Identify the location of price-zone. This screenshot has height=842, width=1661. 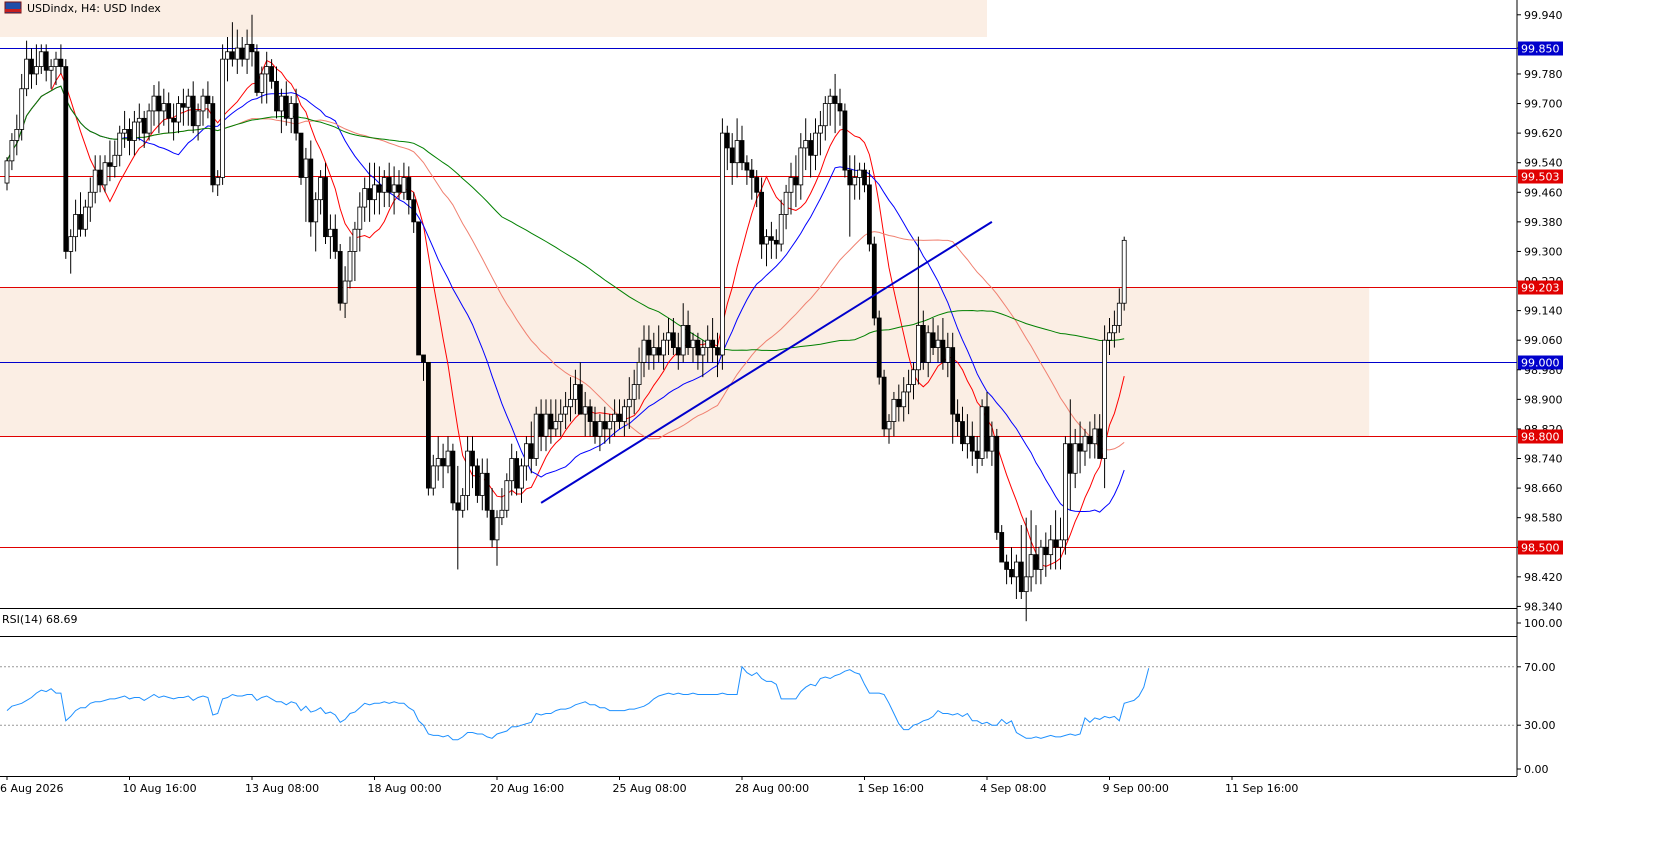
(493, 18).